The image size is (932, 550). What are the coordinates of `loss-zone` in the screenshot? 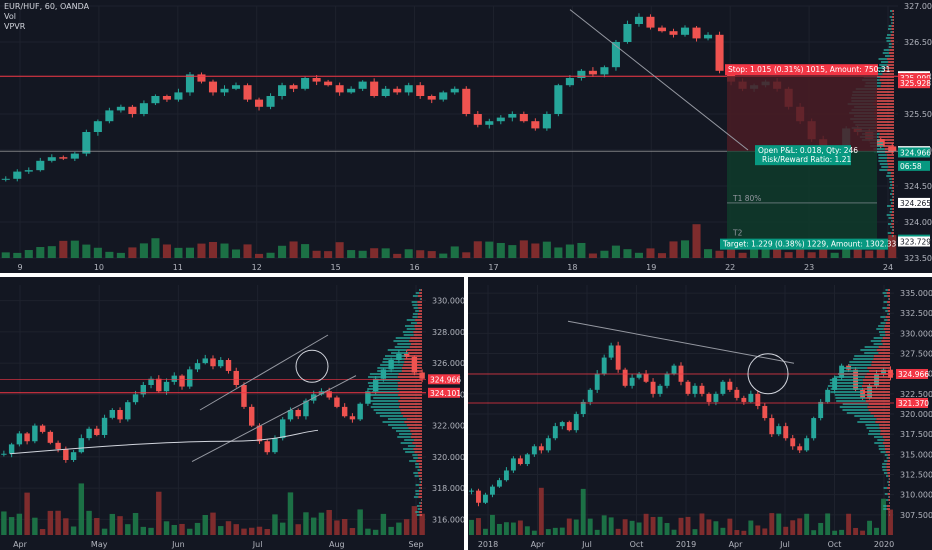 It's located at (802, 114).